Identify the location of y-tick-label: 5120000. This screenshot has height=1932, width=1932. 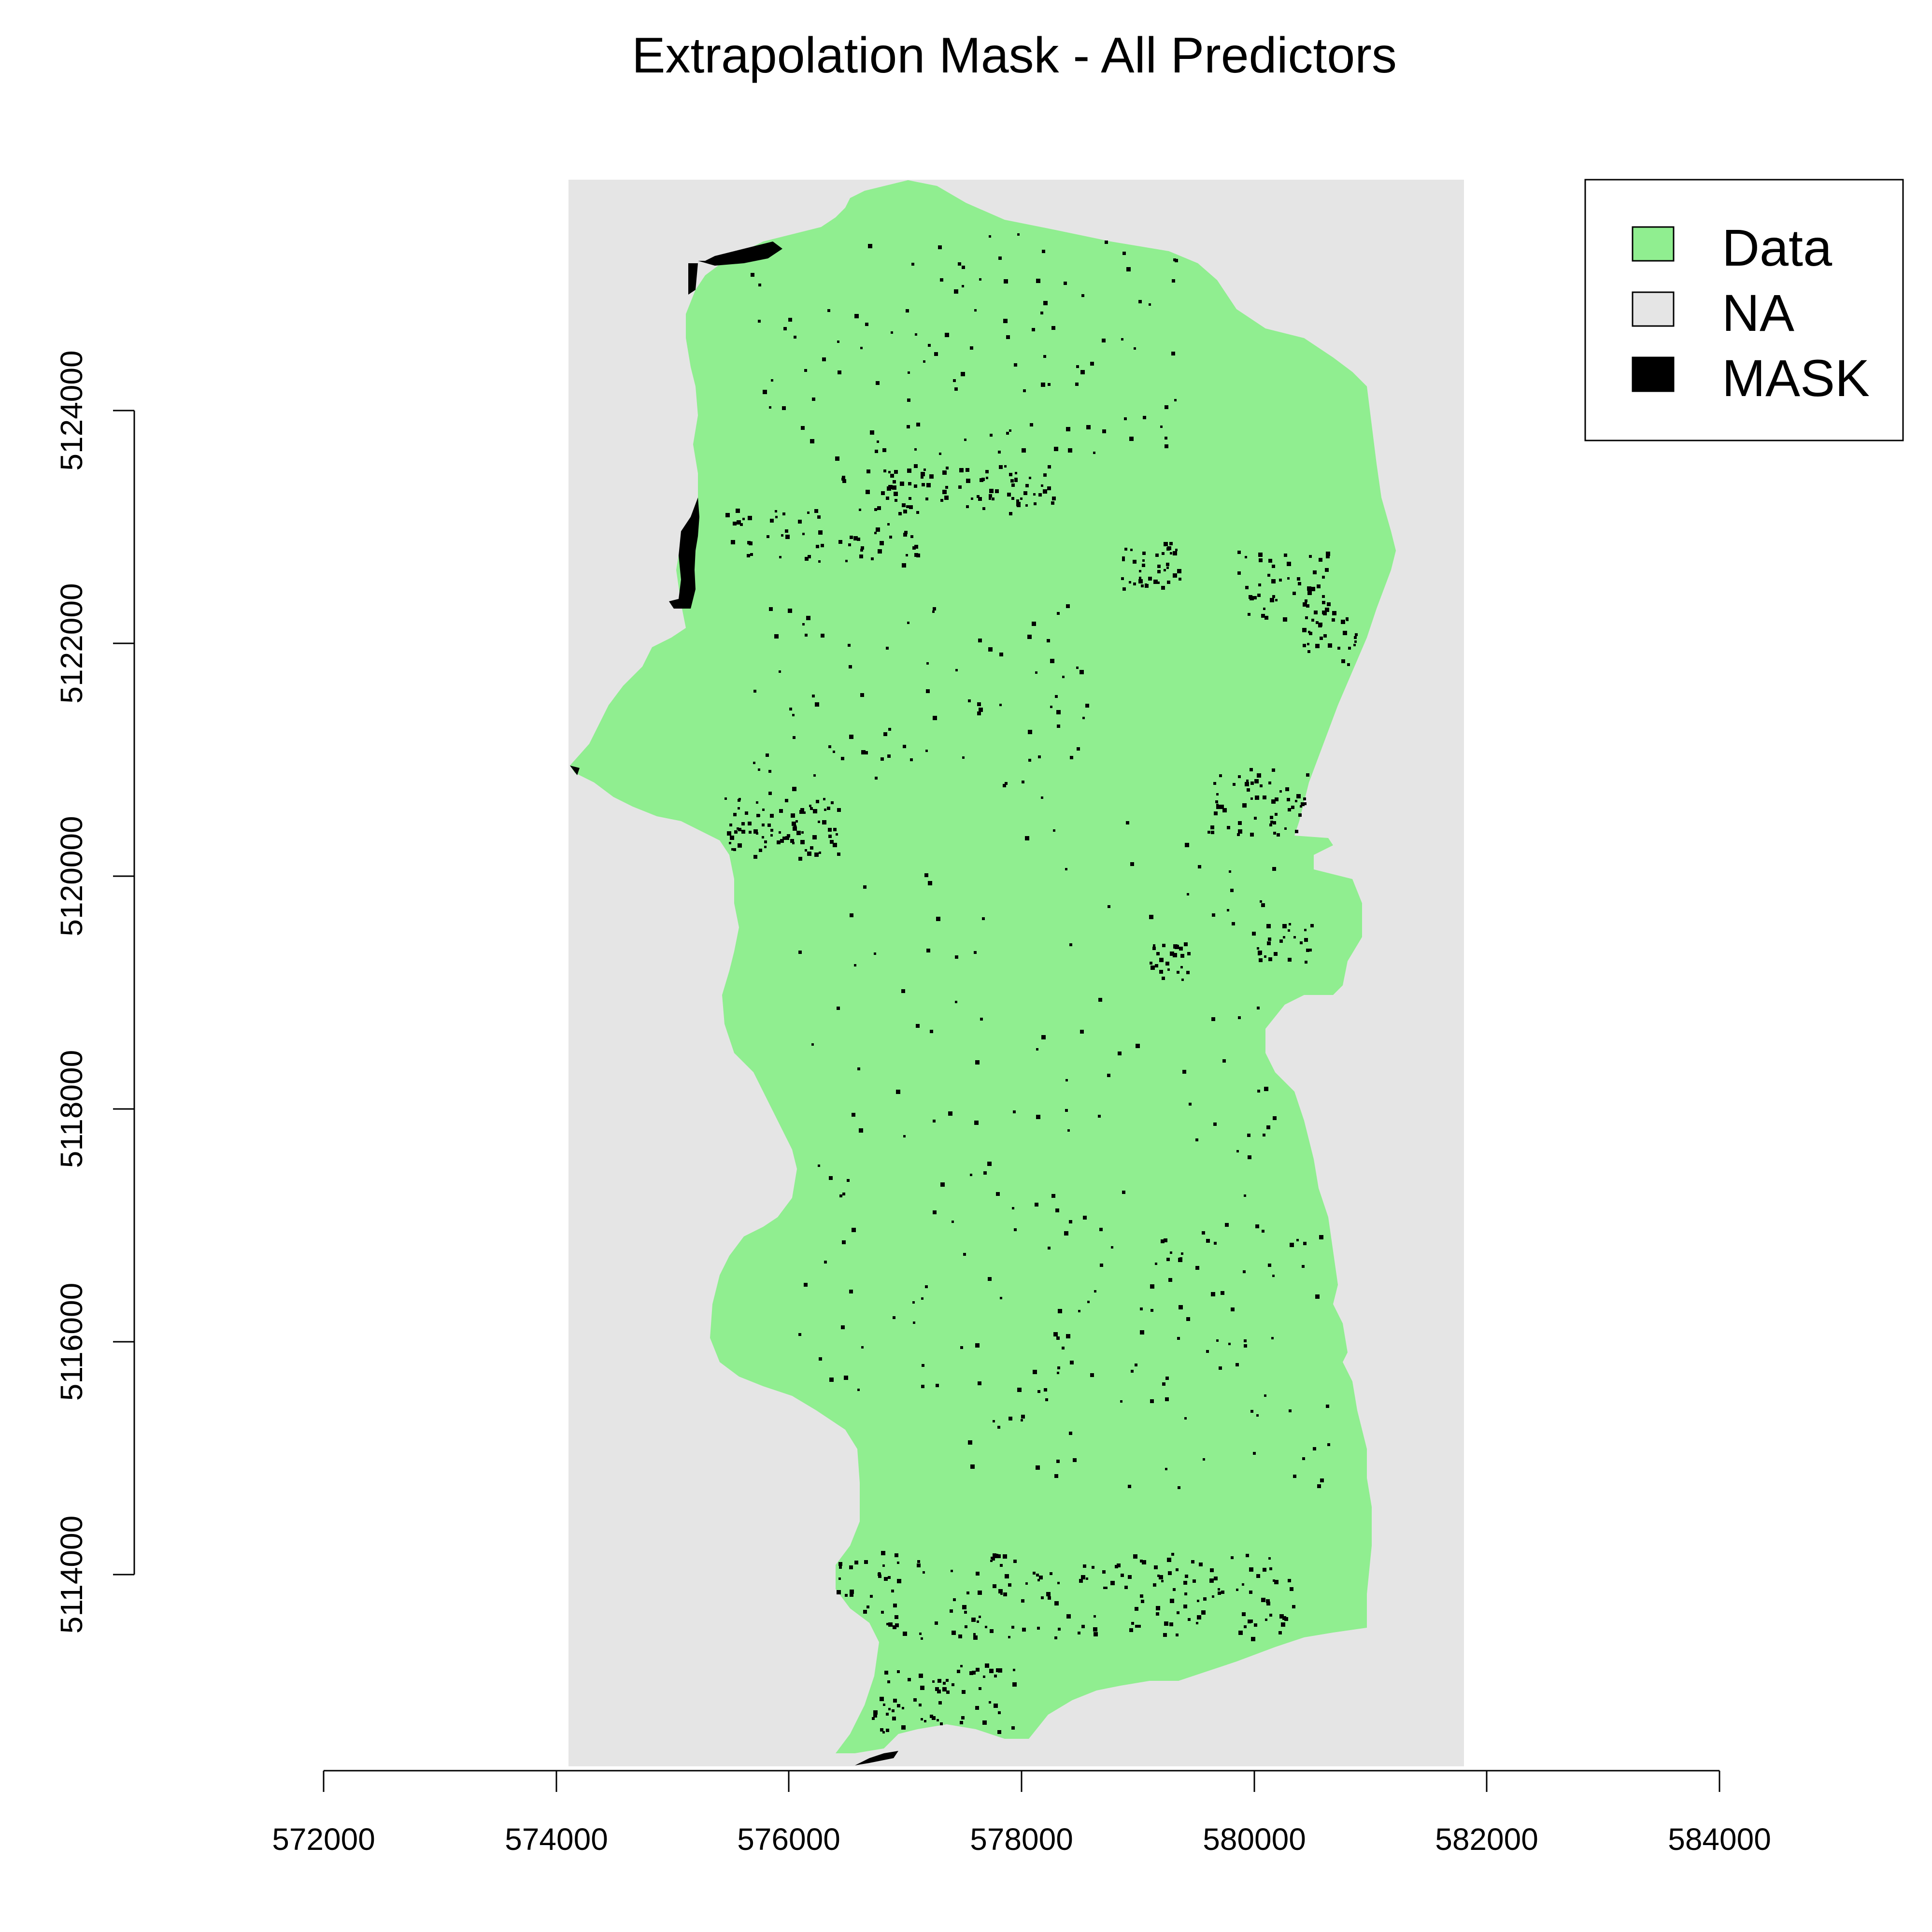
(71, 876).